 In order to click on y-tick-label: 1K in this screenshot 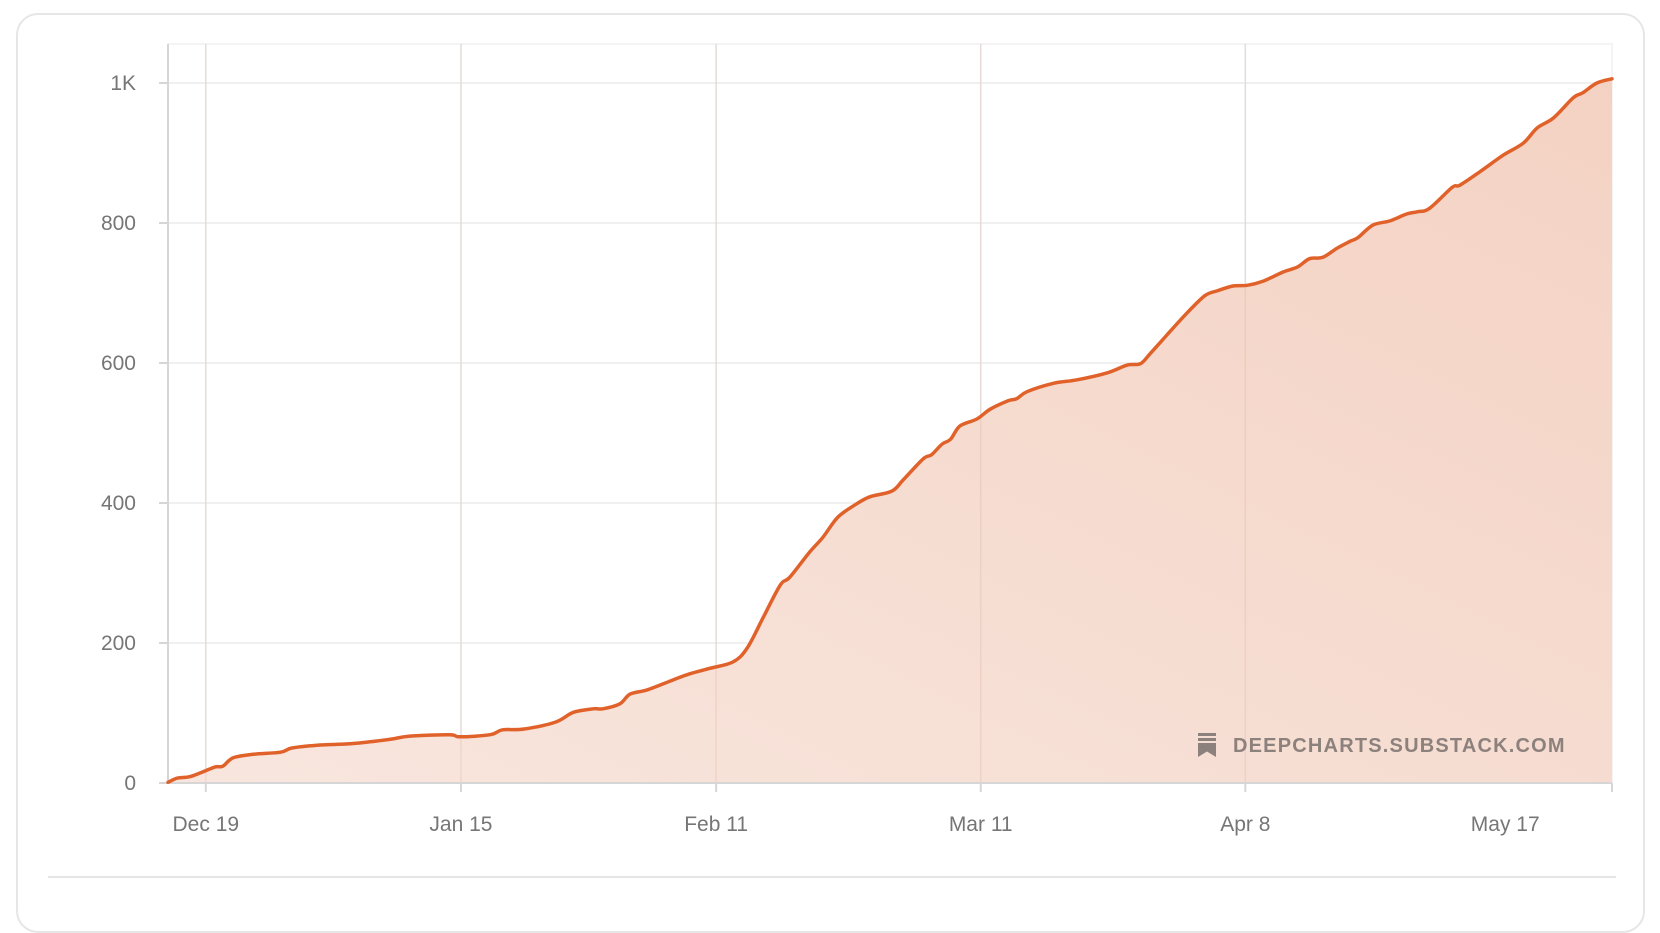, I will do `click(123, 83)`.